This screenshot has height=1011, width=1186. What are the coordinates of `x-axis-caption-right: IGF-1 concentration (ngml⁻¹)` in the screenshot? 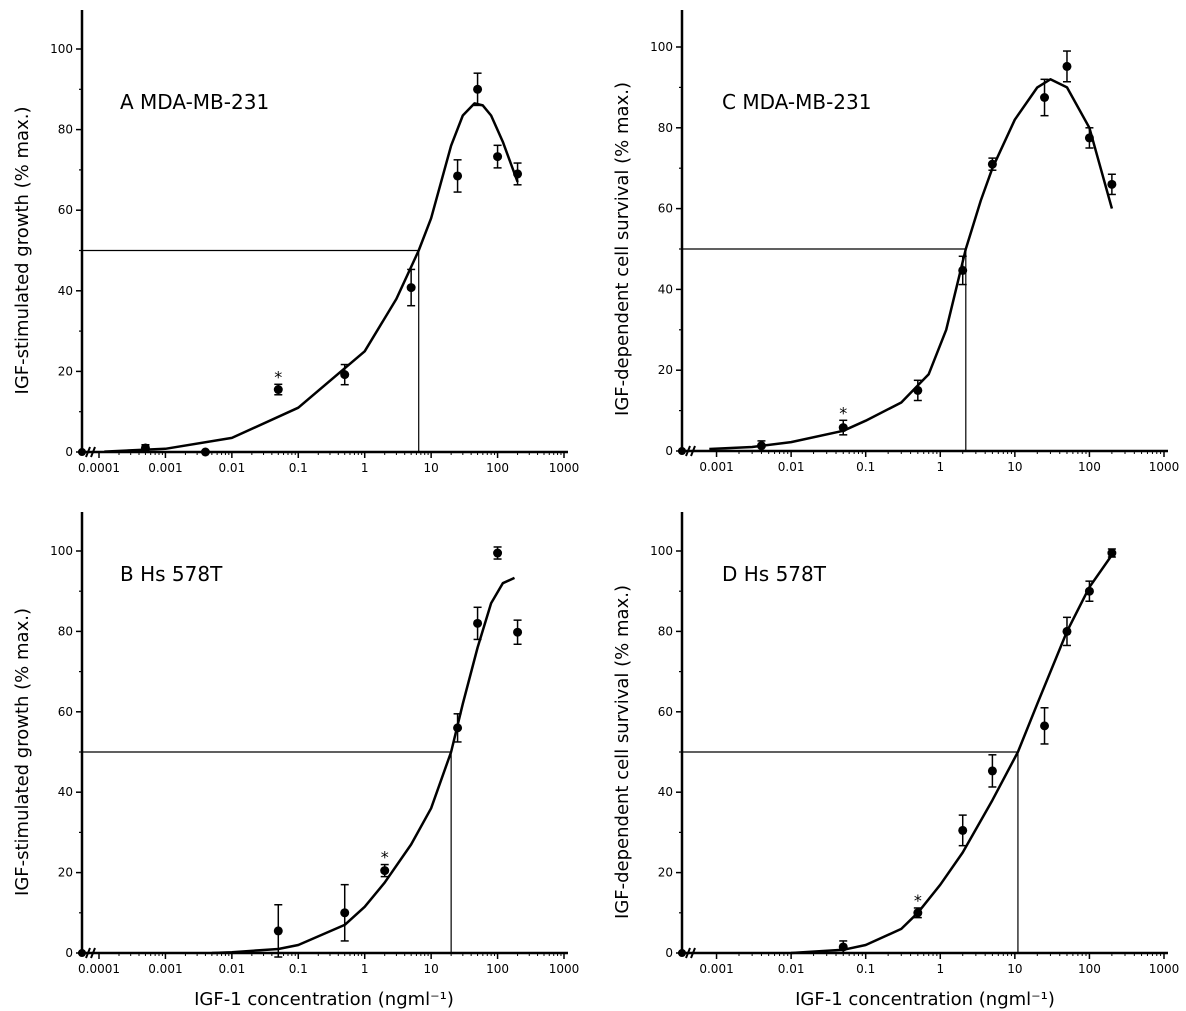 It's located at (925, 999).